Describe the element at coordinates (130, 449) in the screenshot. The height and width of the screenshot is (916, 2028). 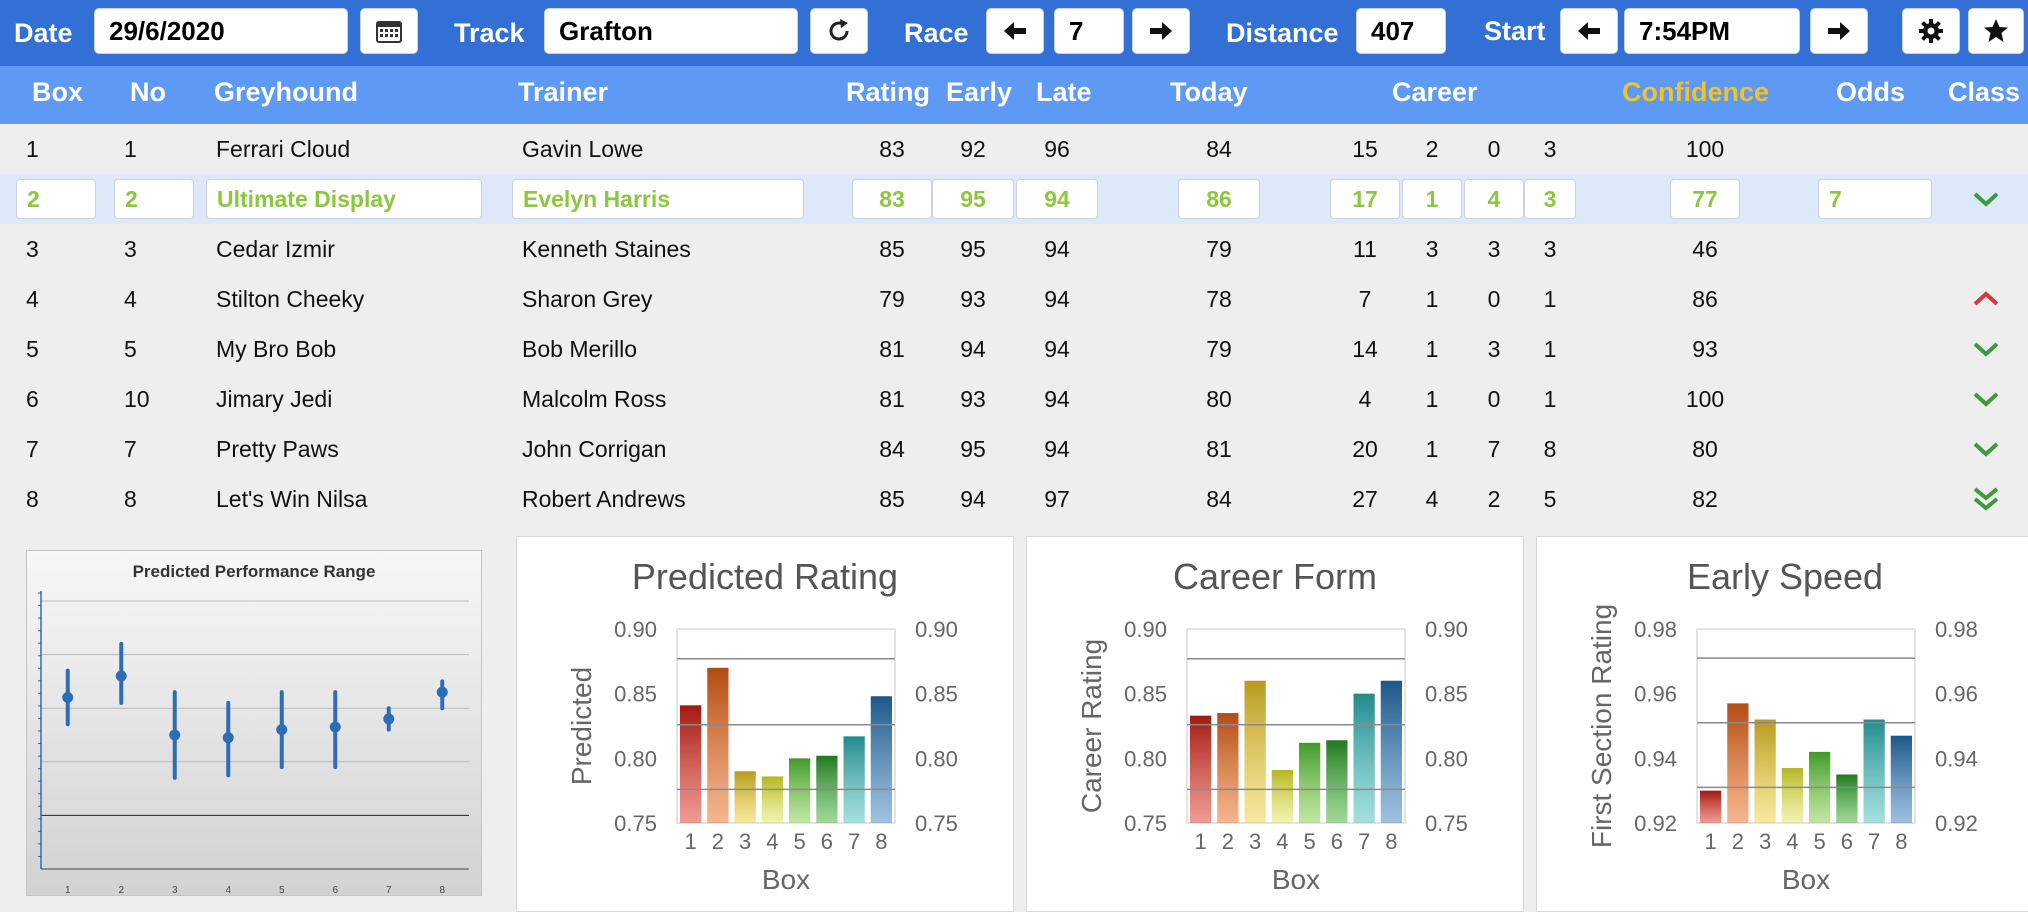
I see `no-cell: 7` at that location.